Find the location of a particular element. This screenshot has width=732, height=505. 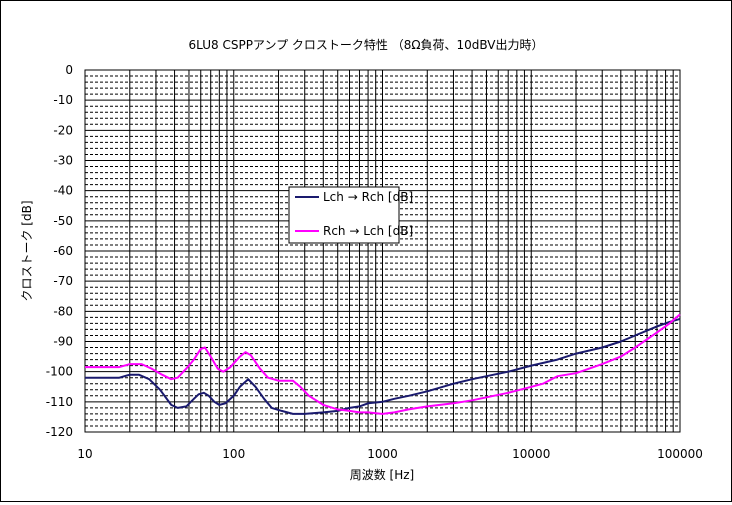

x-tick-label: 1000 is located at coordinates (382, 454).